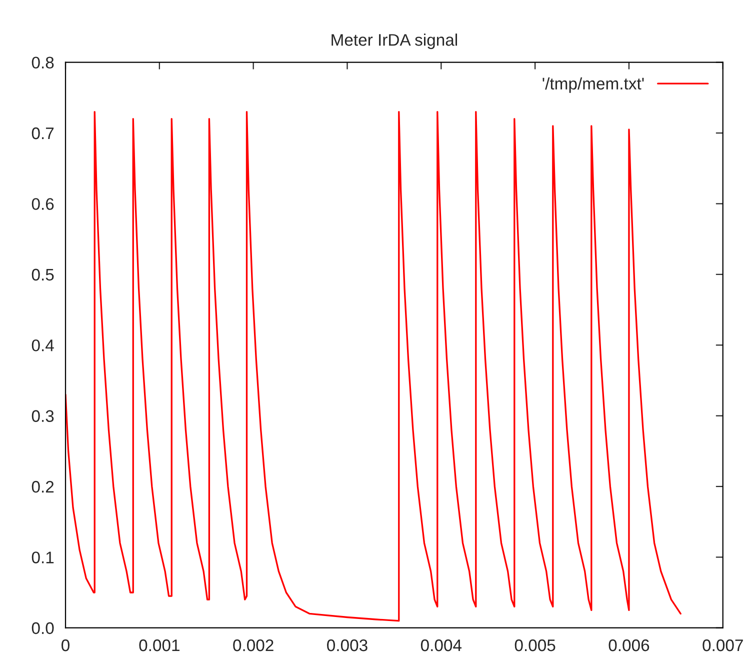  Describe the element at coordinates (43, 345) in the screenshot. I see `y-tick-label: 0.4` at that location.